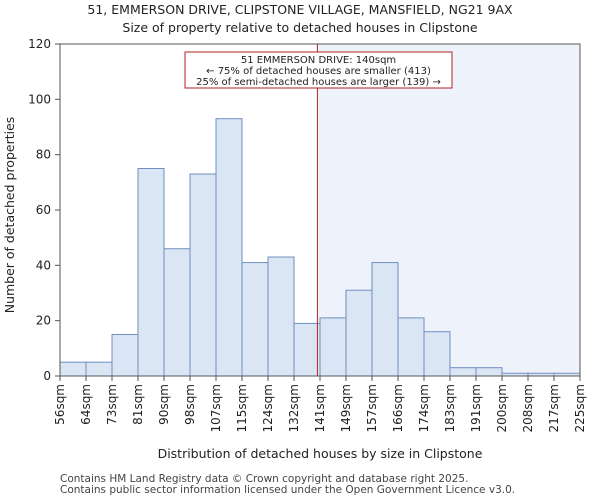 This screenshot has width=600, height=500. Describe the element at coordinates (9, 215) in the screenshot. I see `y-axis-label: Number of detached properties` at that location.